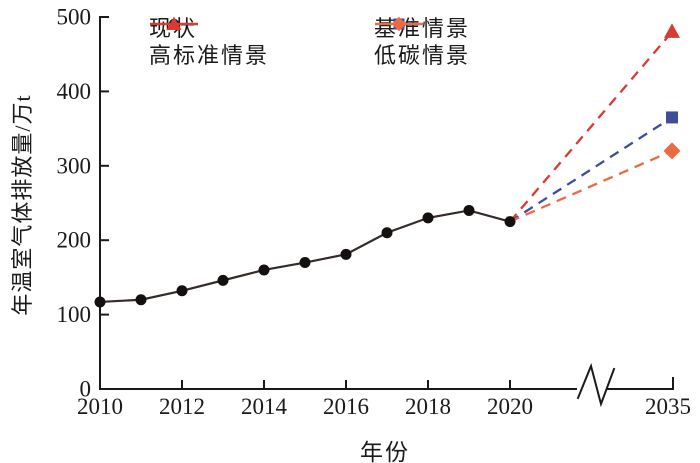 This screenshot has width=700, height=463. Describe the element at coordinates (74, 314) in the screenshot. I see `y-tick-label: 100` at that location.